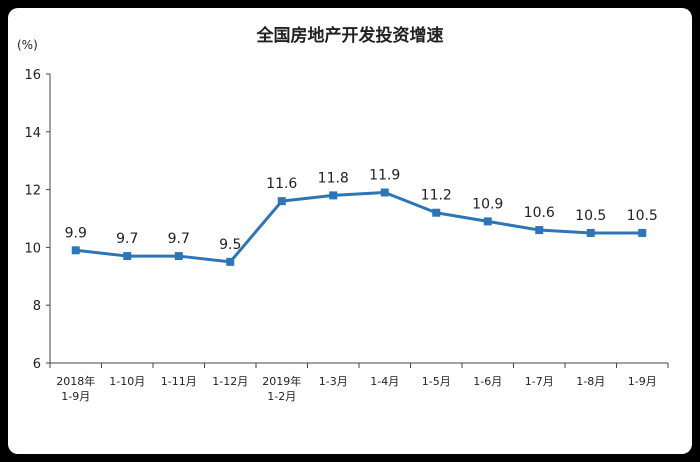 The image size is (700, 462). I want to click on data-label: 10.6, so click(539, 213).